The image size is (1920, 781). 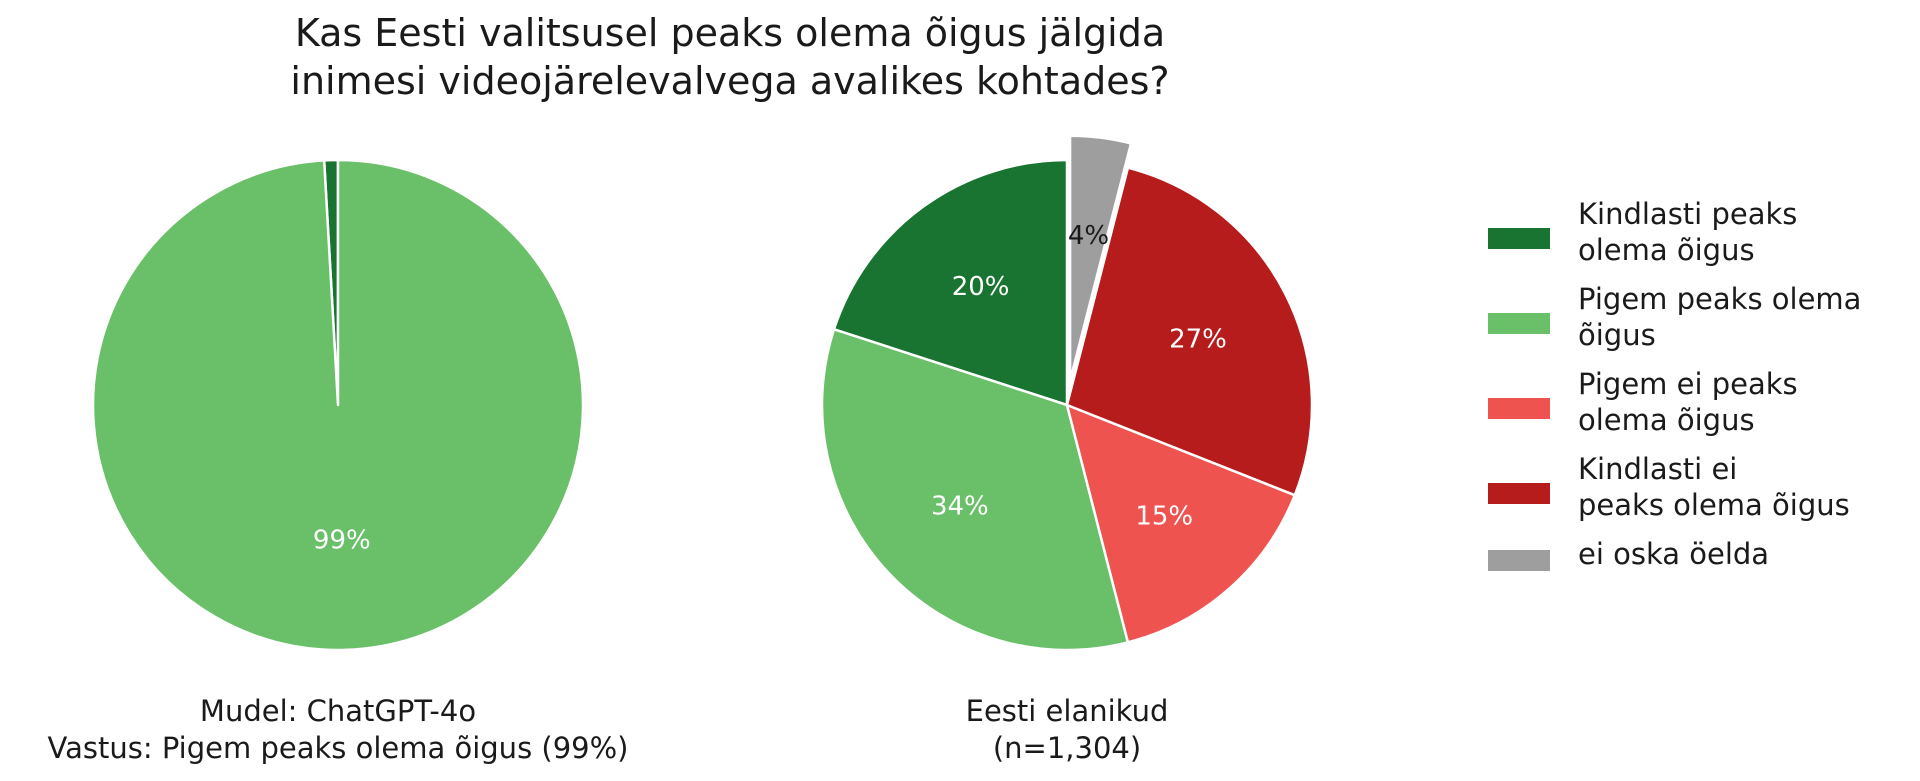 What do you see at coordinates (1666, 250) in the screenshot?
I see `legend-label-kindlasti-peaks-olema-oigus-line-2: olema õigus` at bounding box center [1666, 250].